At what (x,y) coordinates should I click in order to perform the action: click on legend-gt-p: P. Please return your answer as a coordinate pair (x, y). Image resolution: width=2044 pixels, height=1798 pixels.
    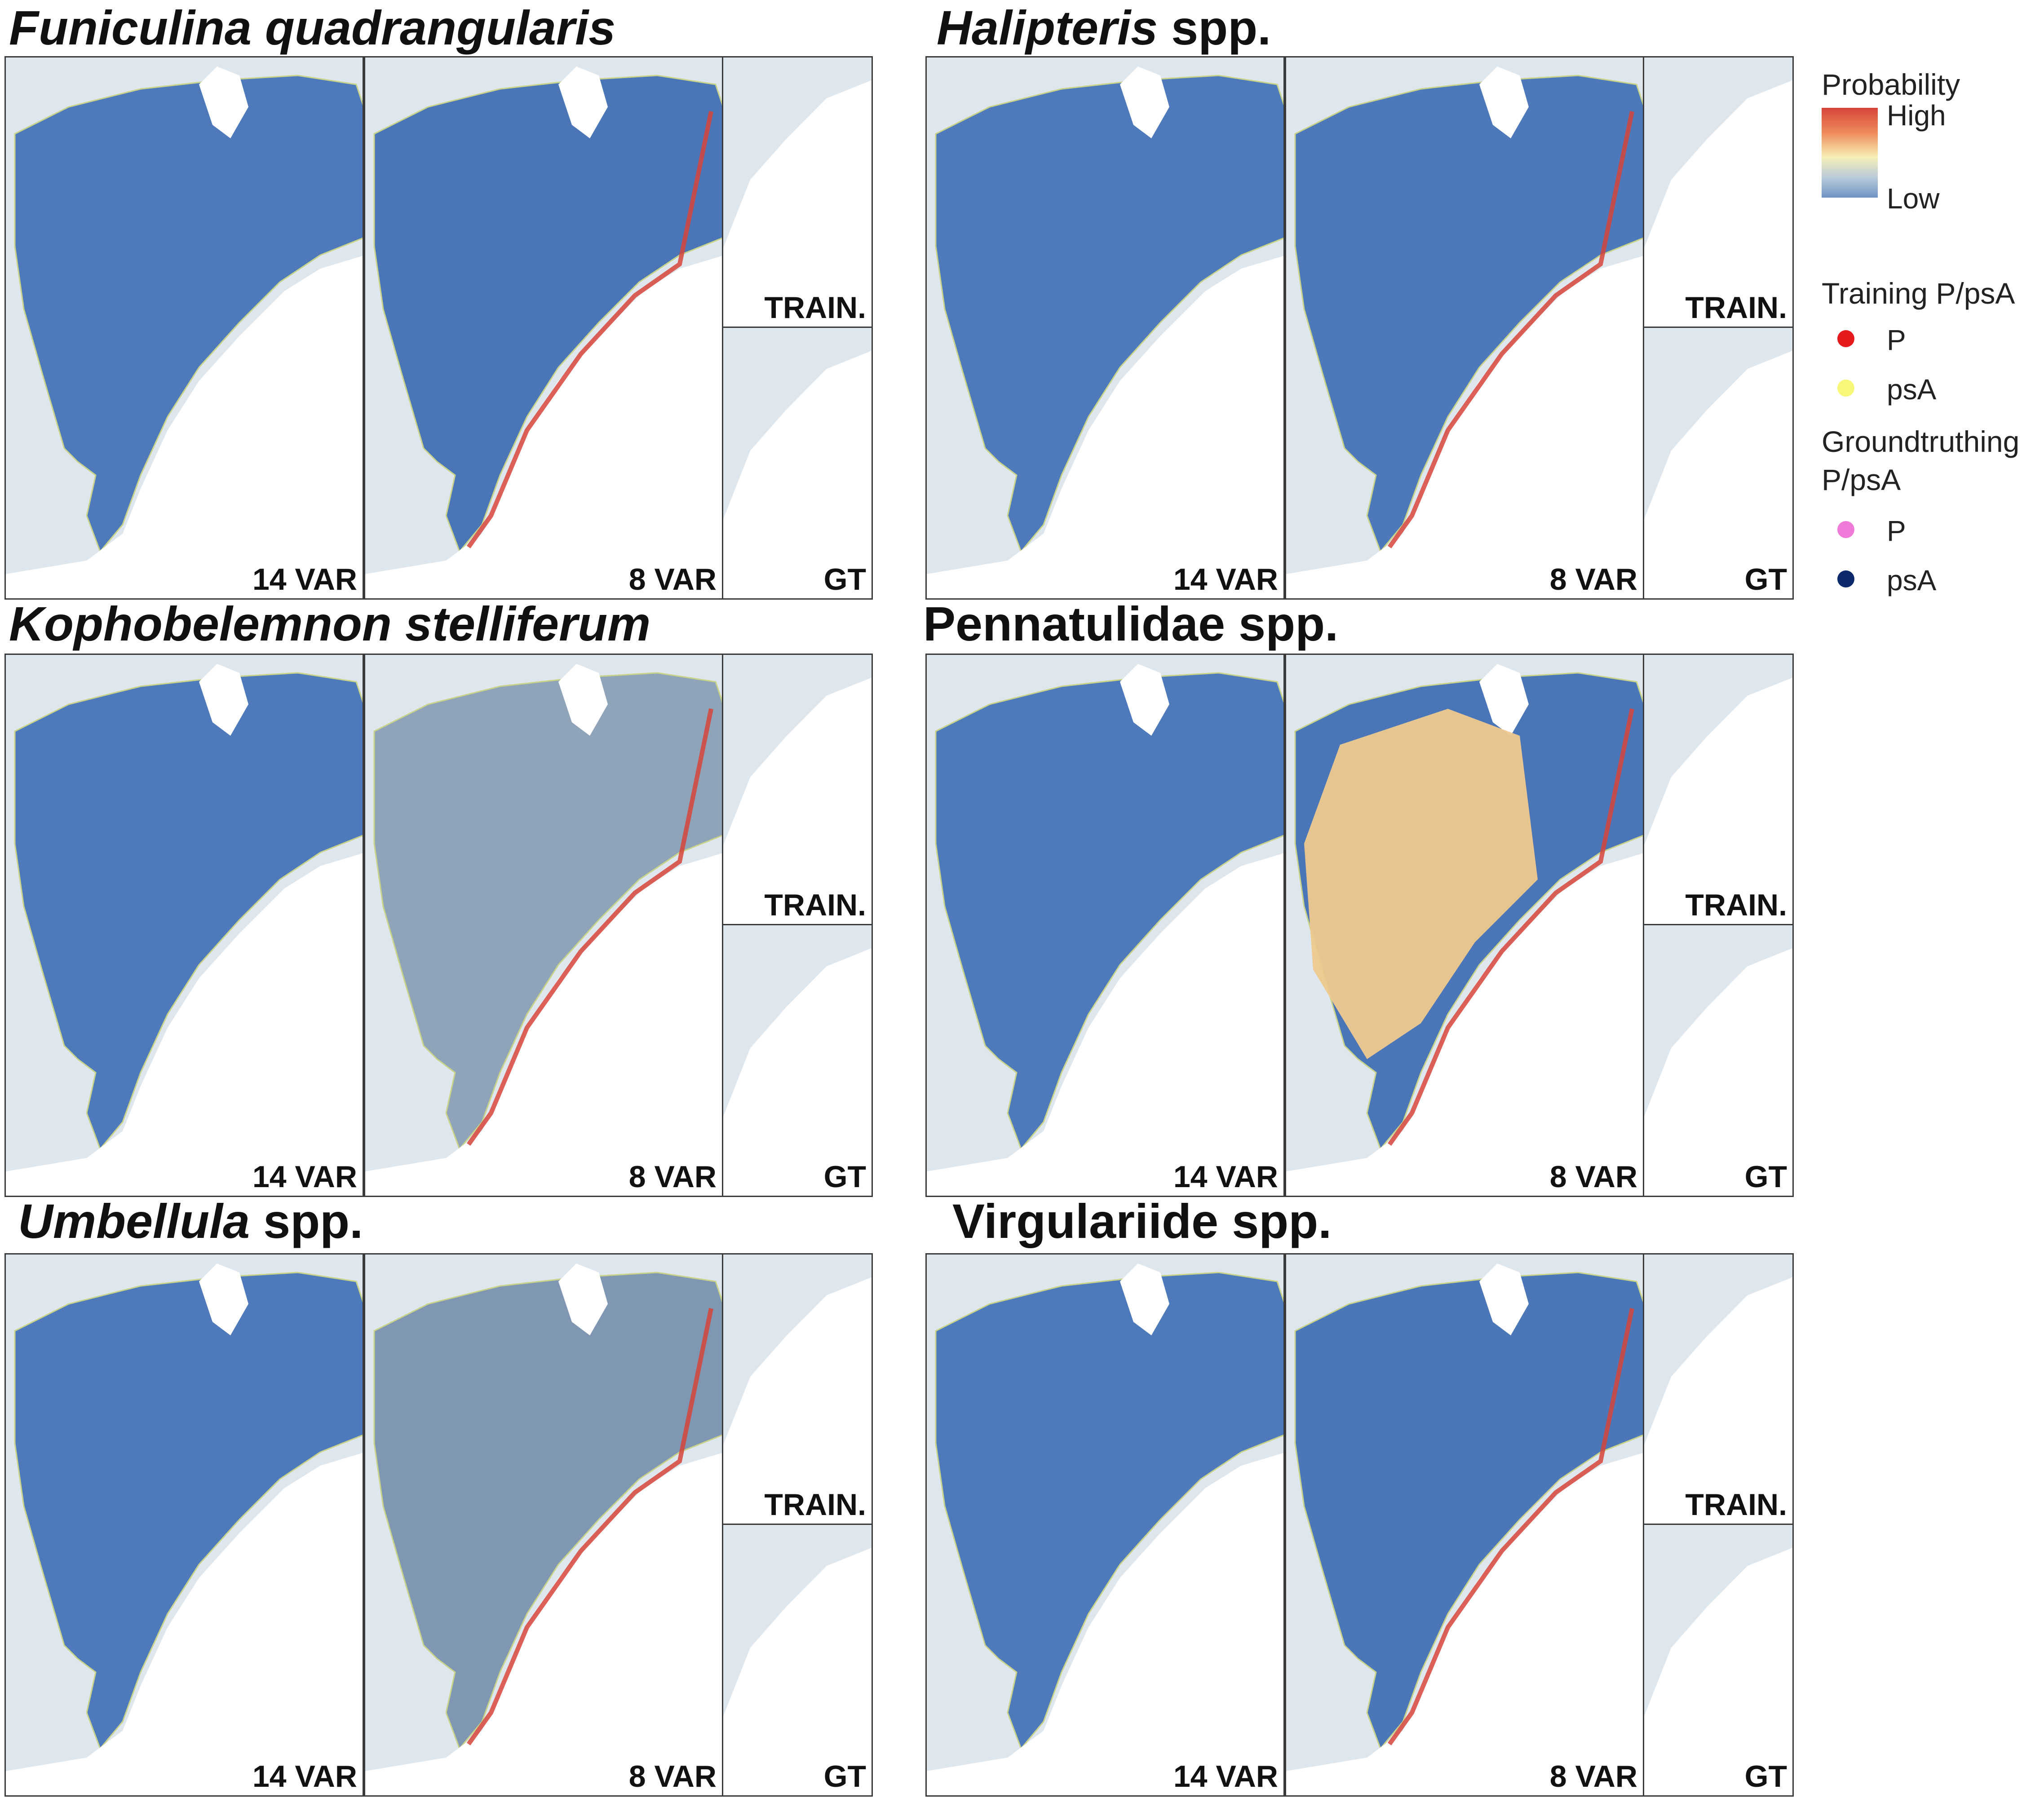
    Looking at the image, I should click on (1896, 531).